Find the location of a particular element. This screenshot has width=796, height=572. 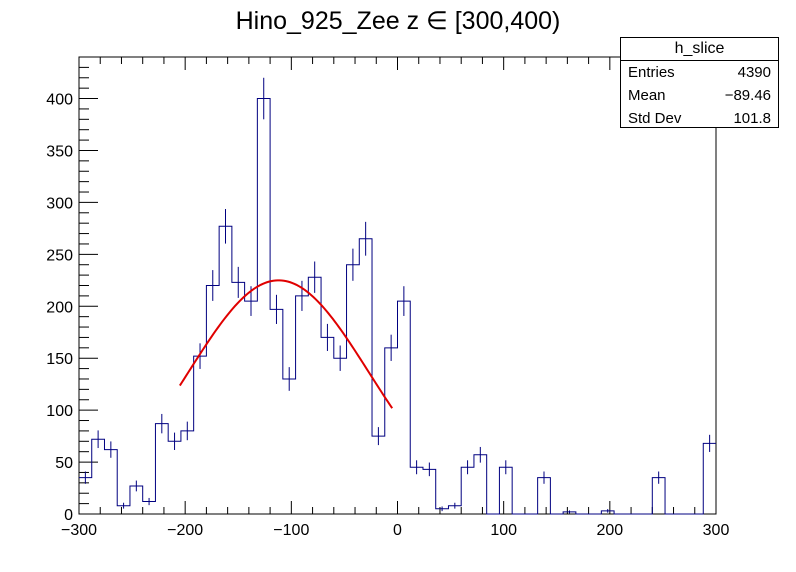

y-tick-label: 150 is located at coordinates (59, 359).